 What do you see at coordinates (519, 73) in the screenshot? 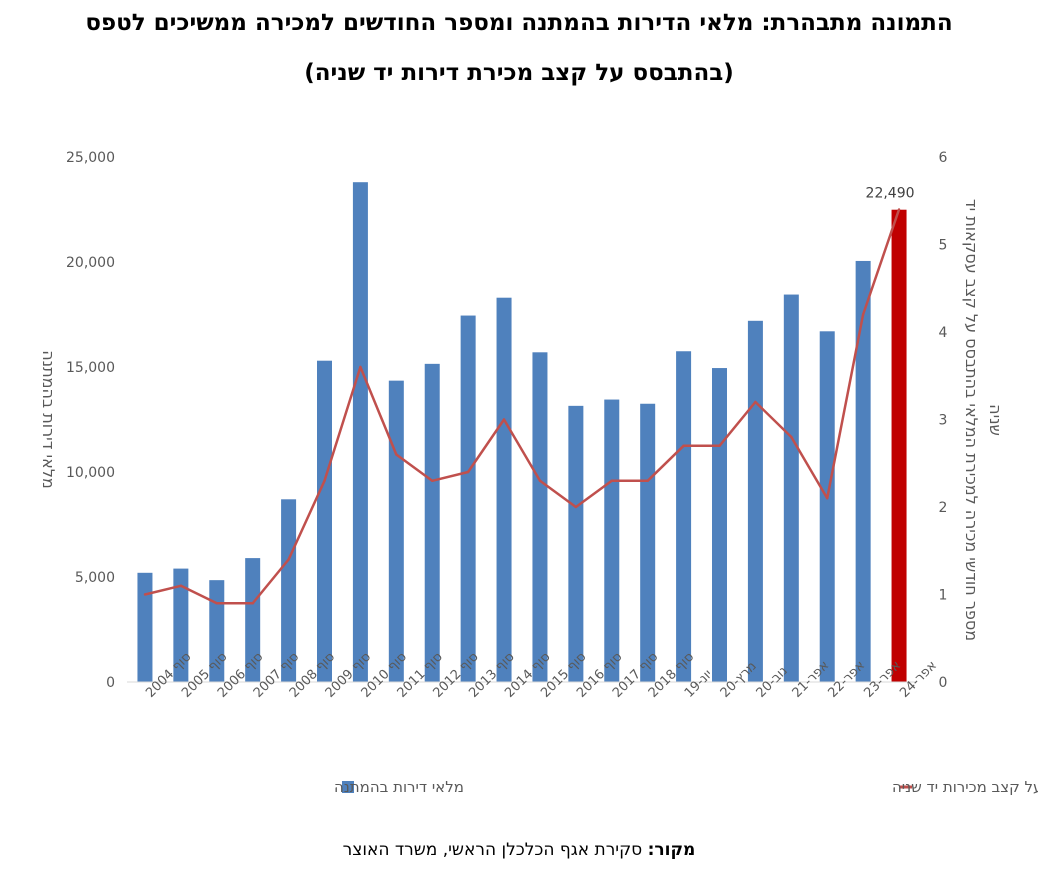
I see `chart-title-line2: (בהתבסס על קצב מכירת דירות יד שניה)` at bounding box center [519, 73].